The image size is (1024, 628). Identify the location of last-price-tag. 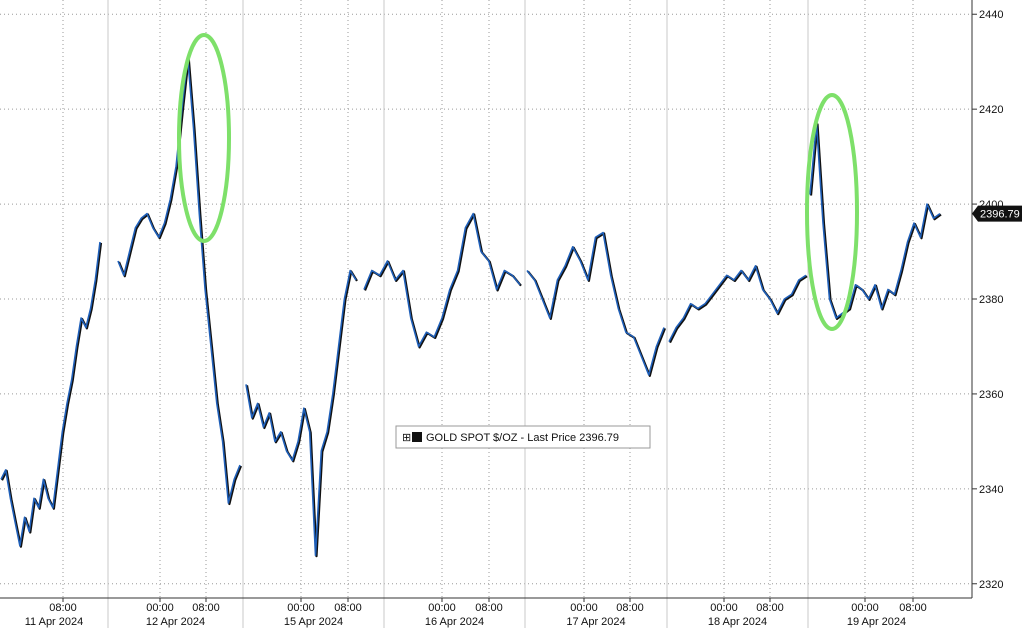
(997, 213).